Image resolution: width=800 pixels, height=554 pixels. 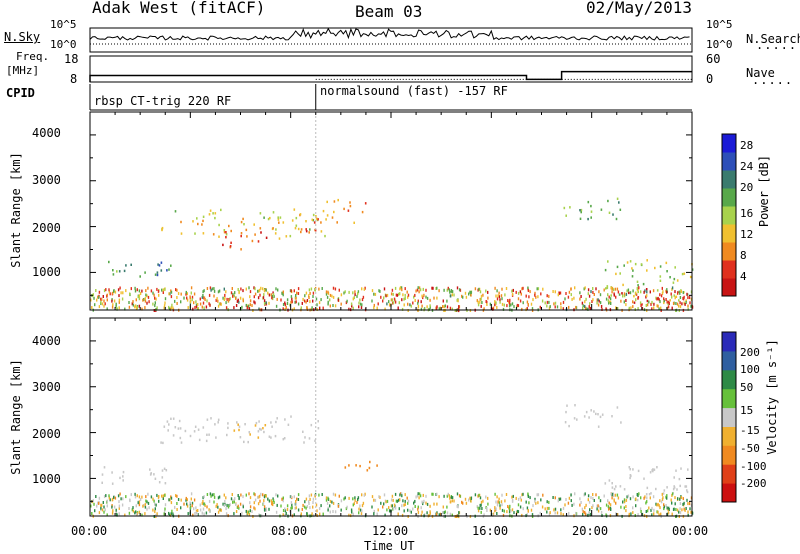 I want to click on power-colorbar-frame, so click(x=729, y=215).